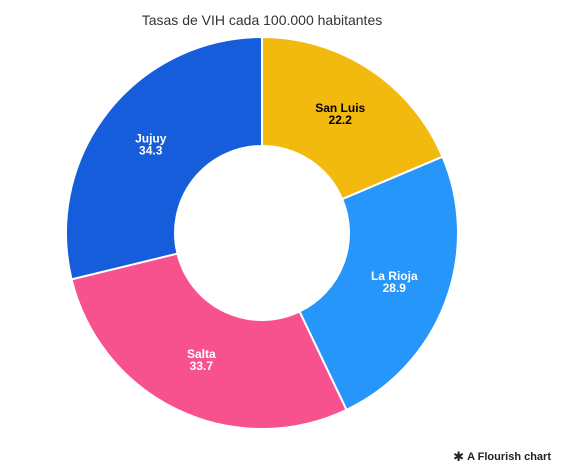 The image size is (567, 473). What do you see at coordinates (151, 139) in the screenshot?
I see `slice-label-jujuy: Jujuy` at bounding box center [151, 139].